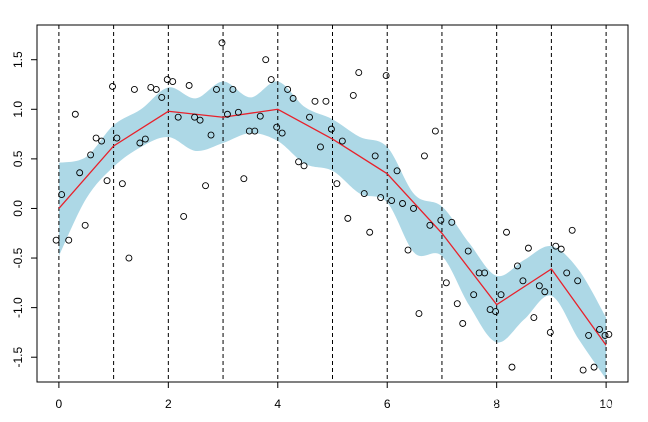  Describe the element at coordinates (18, 307) in the screenshot. I see `y-tick-label: -1.0` at that location.